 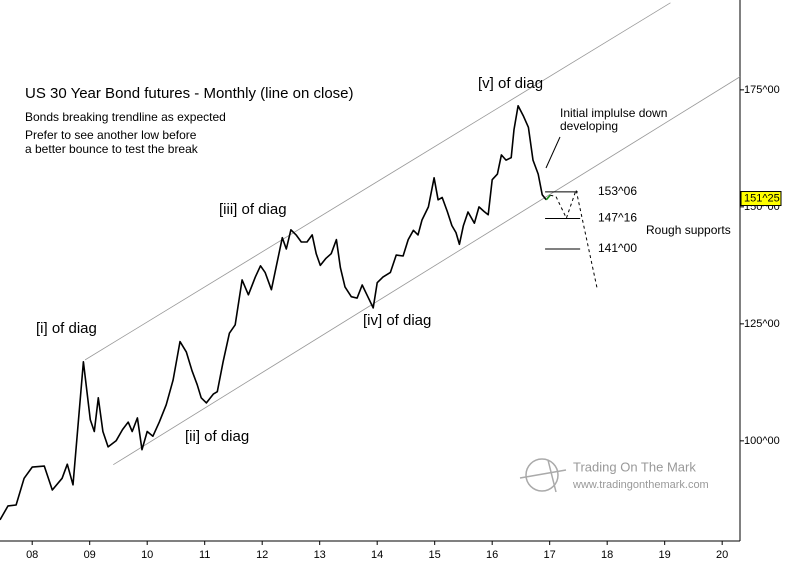 What do you see at coordinates (688, 230) in the screenshot?
I see `support-note: Rough supports` at bounding box center [688, 230].